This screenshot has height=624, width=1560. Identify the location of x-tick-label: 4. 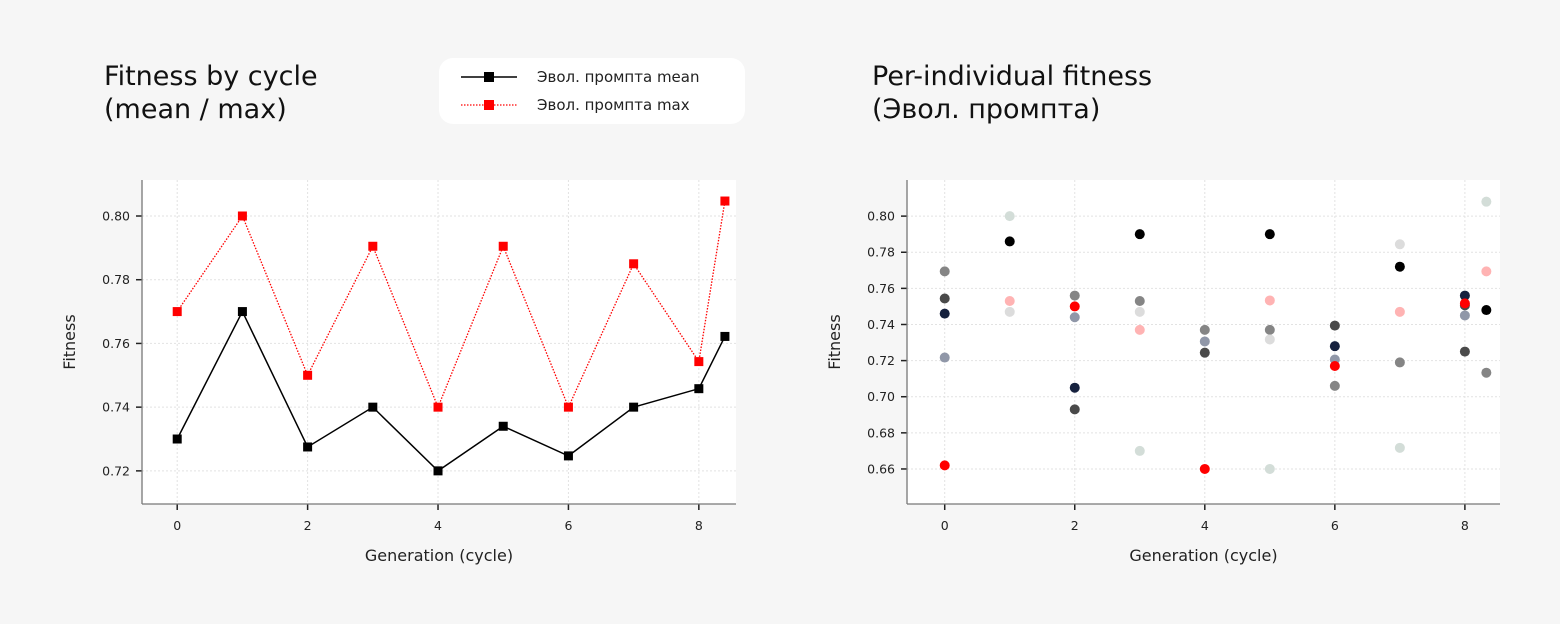
(438, 525).